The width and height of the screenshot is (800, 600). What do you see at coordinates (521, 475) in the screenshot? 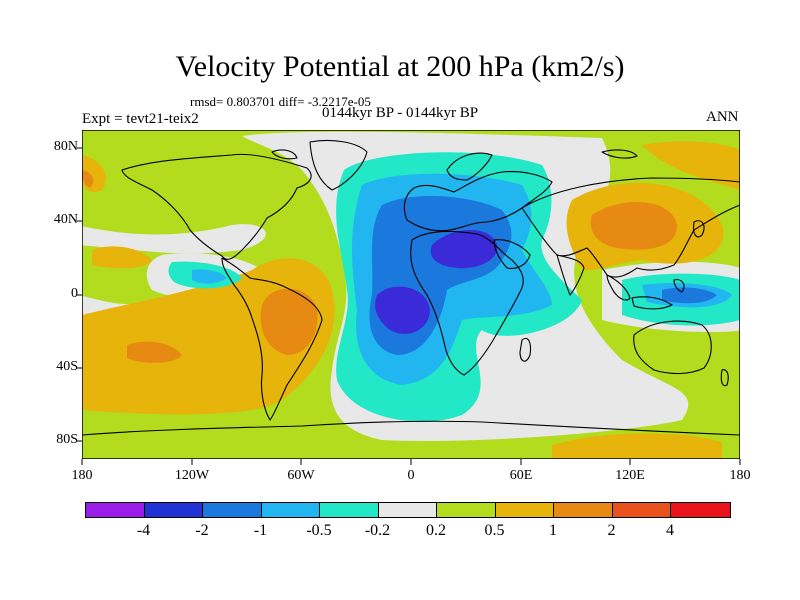
I see `lon-label-60e: 60E` at bounding box center [521, 475].